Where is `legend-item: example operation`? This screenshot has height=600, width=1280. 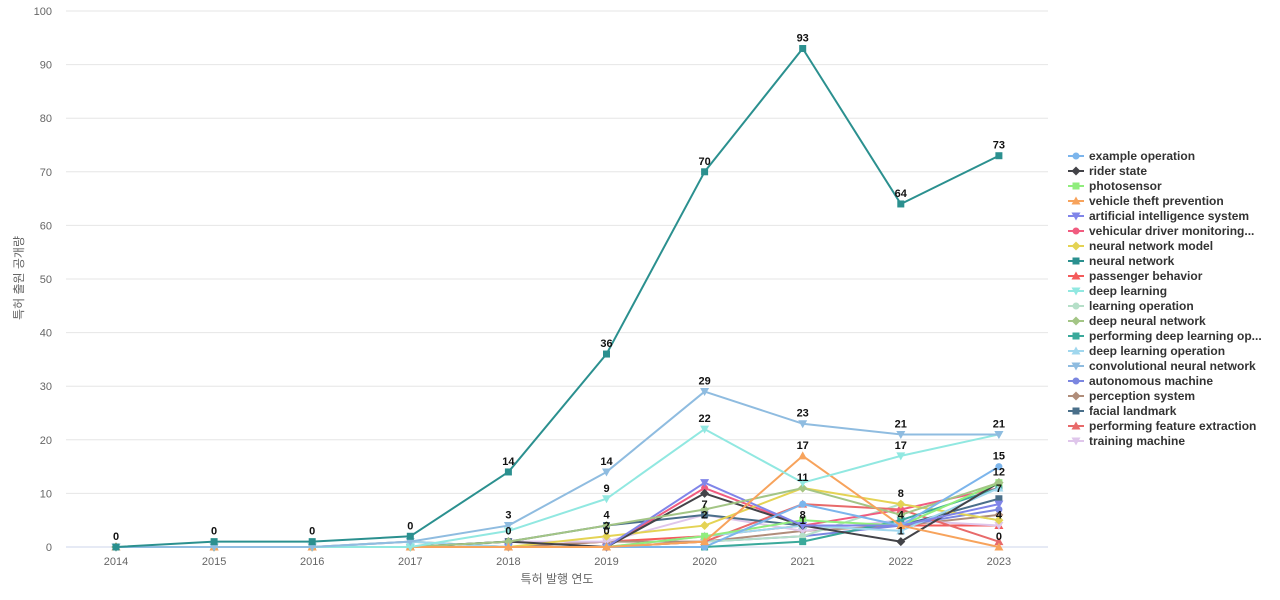
legend-item: example operation is located at coordinates (1131, 156).